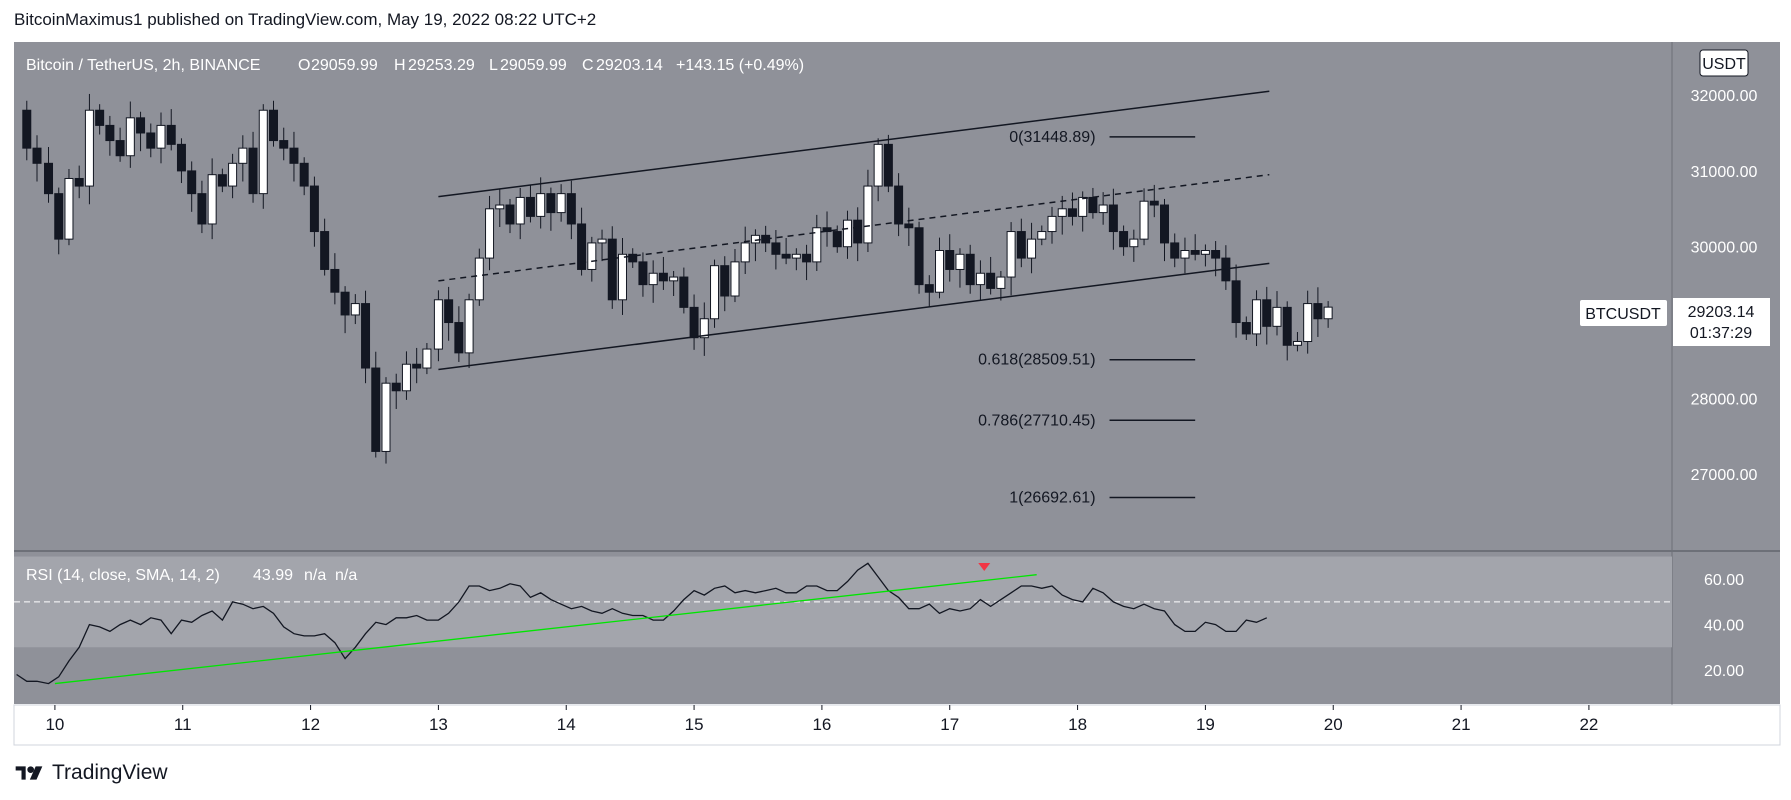 The height and width of the screenshot is (800, 1791). I want to click on right-axis-price, so click(1726, 296).